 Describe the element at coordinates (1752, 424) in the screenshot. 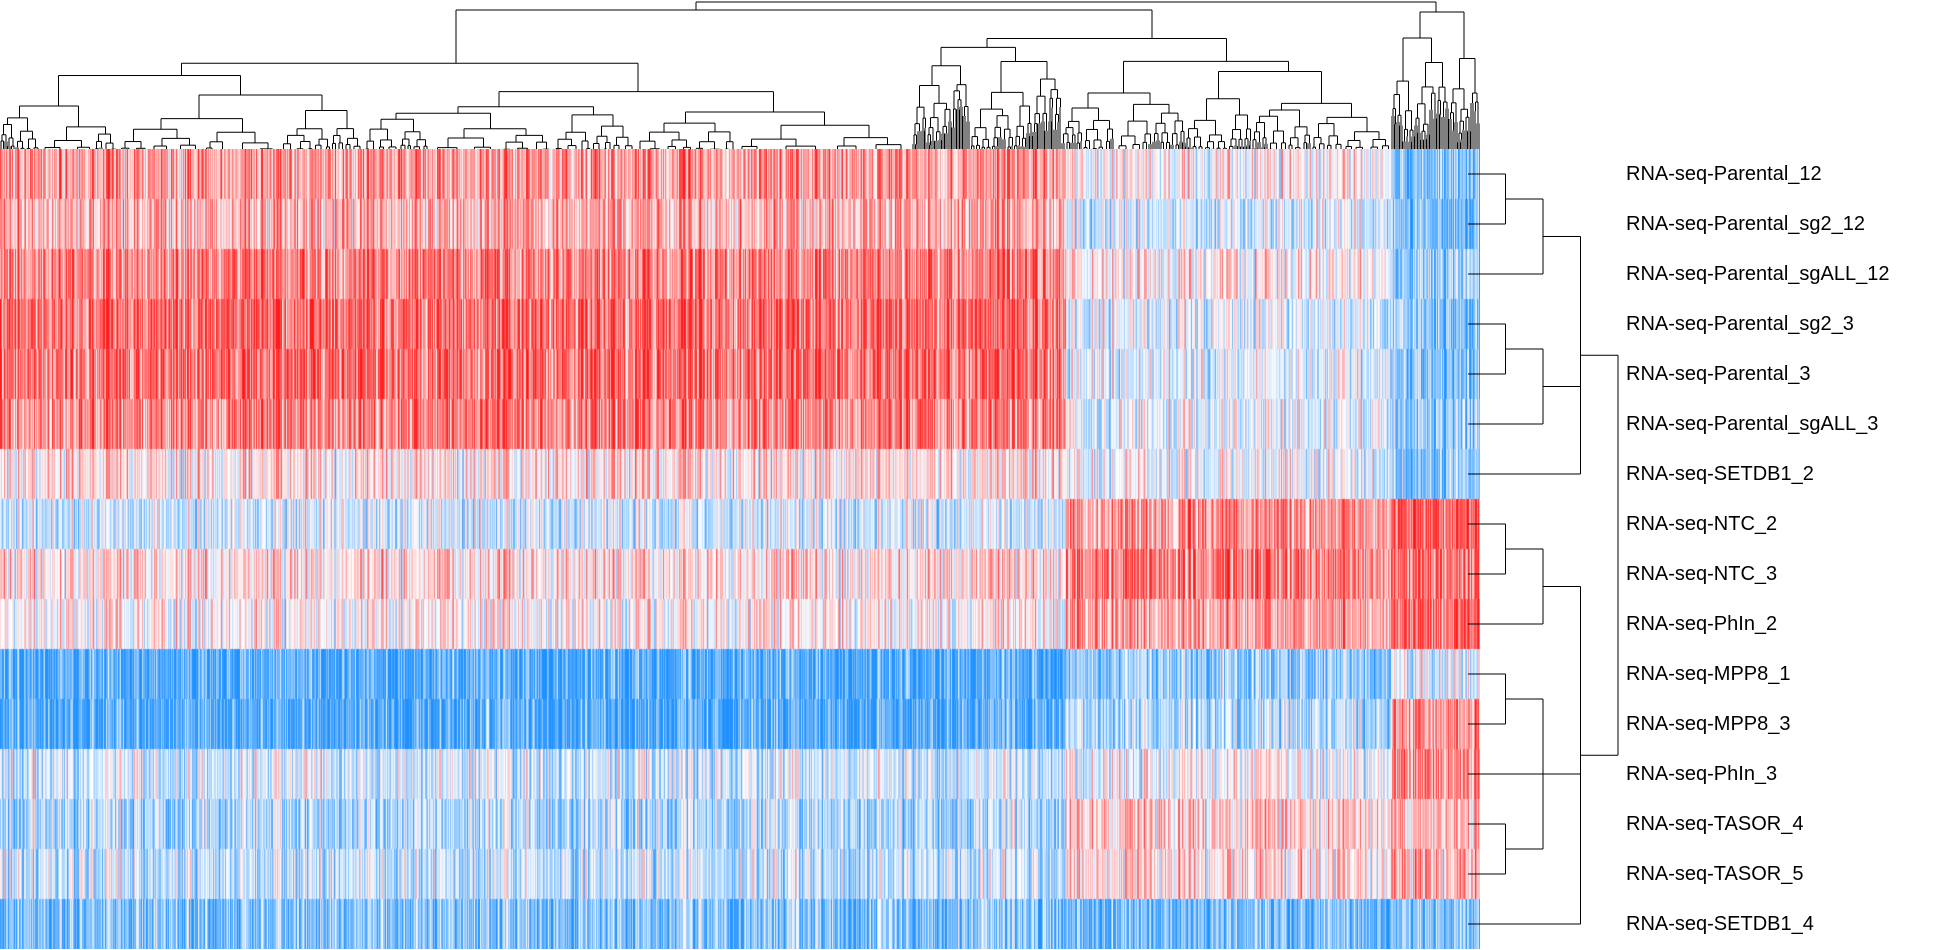

I see `row-label: RNA-seq-Parental_sgALL_3` at that location.